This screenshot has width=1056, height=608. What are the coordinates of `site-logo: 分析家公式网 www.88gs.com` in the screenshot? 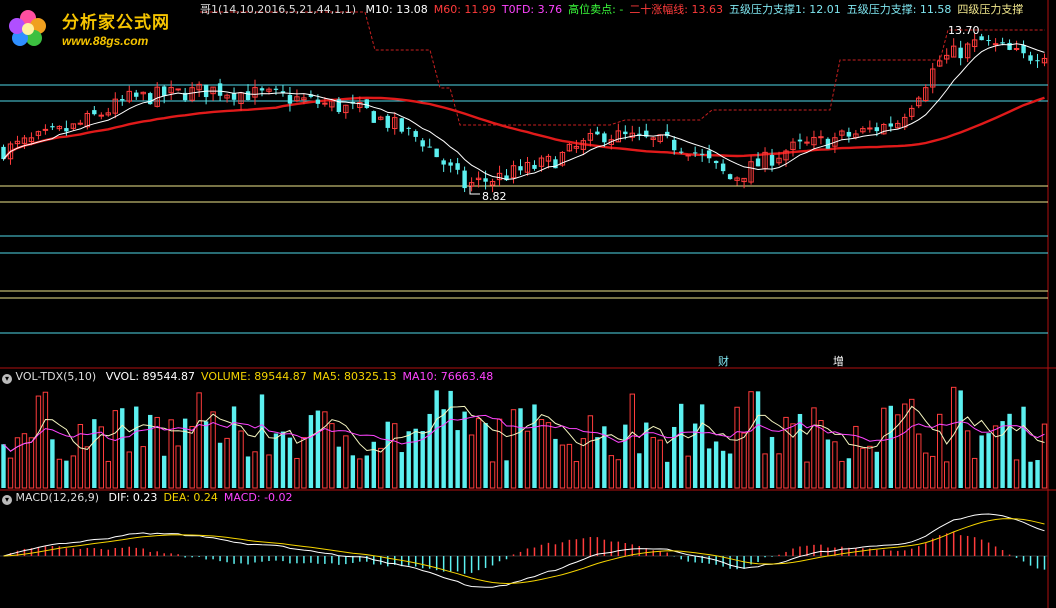 It's located at (102, 28).